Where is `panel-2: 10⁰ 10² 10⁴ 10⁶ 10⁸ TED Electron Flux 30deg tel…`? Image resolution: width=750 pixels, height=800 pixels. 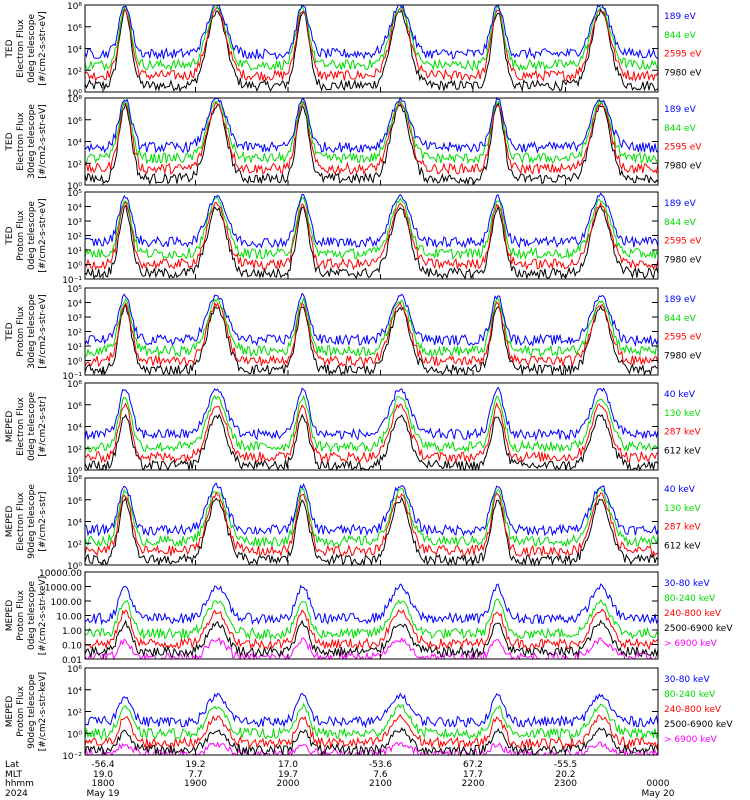
panel-2: 10⁰ 10² 10⁴ 10⁶ 10⁸ TED Electron Flux 30deg tel… is located at coordinates (353, 143).